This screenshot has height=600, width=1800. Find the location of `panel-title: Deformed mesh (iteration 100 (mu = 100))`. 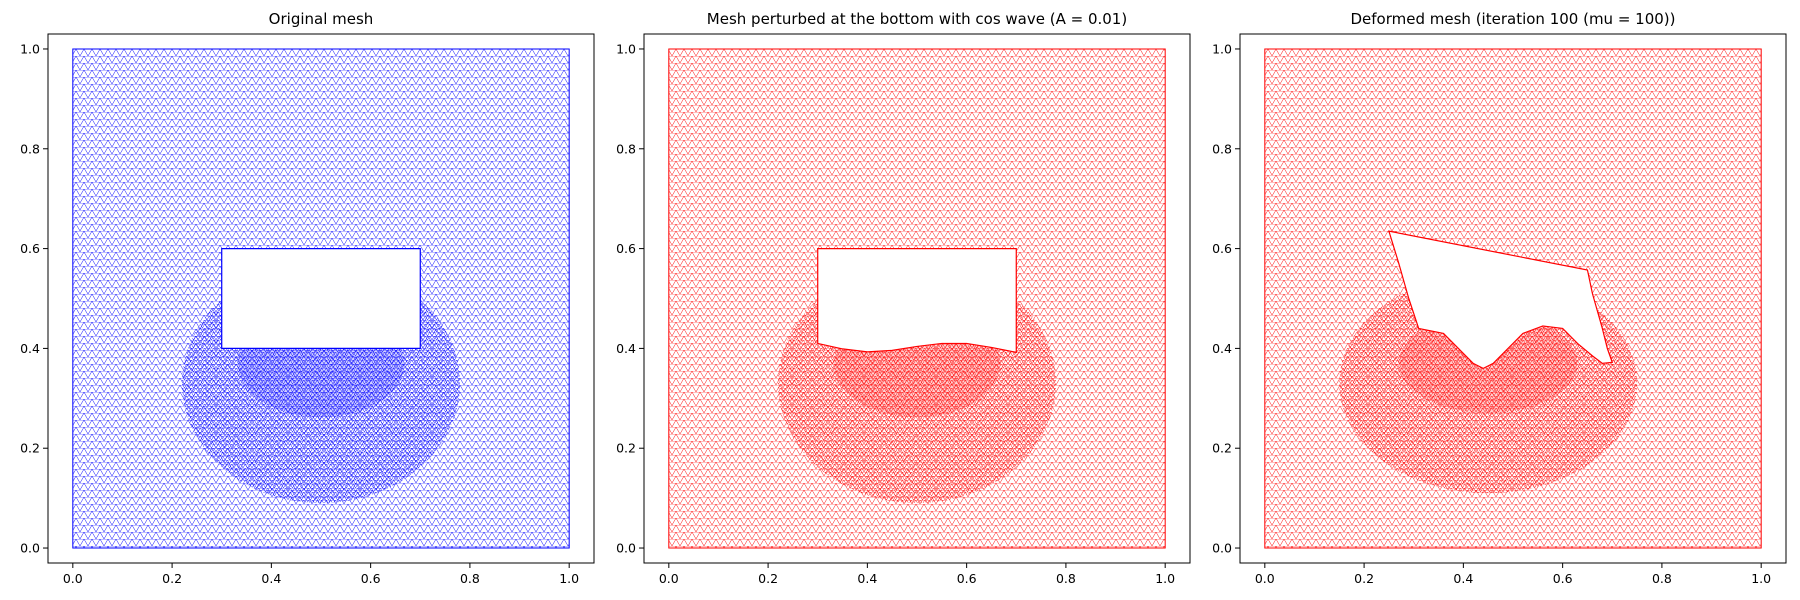

panel-title: Deformed mesh (iteration 100 (mu = 100)) is located at coordinates (1513, 19).